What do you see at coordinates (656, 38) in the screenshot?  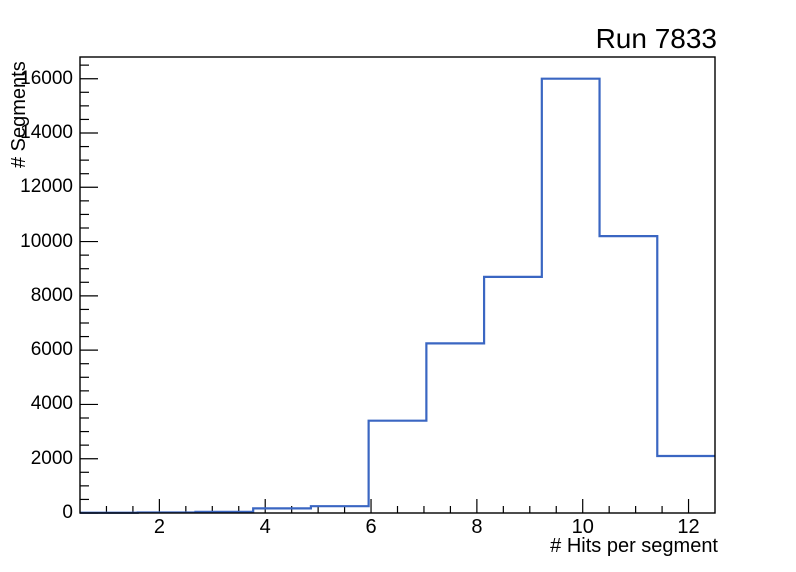 I see `chart-title: Run 7833` at bounding box center [656, 38].